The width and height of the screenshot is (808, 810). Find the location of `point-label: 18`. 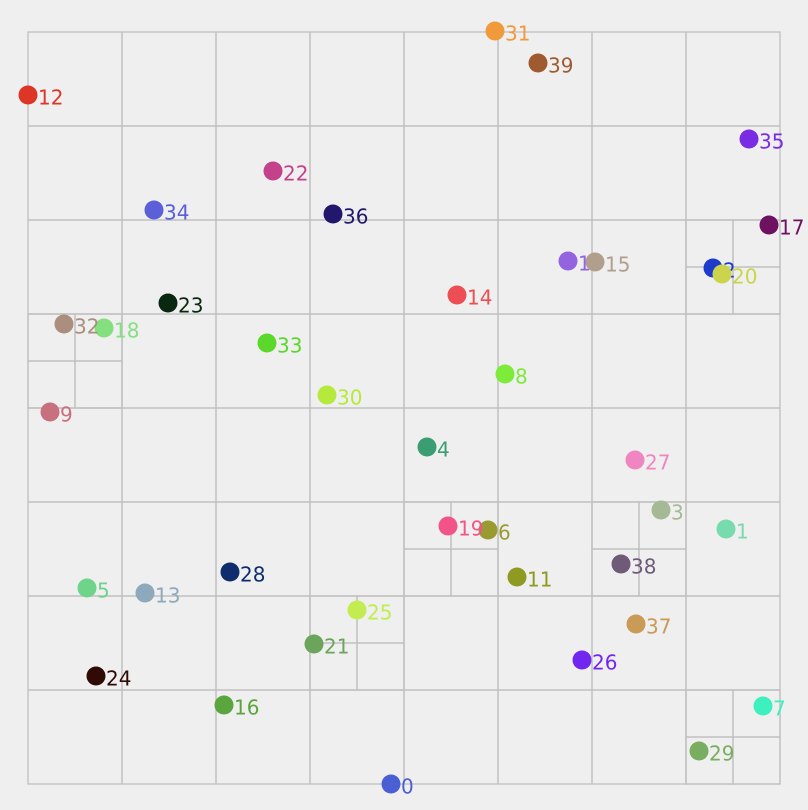

point-label: 18 is located at coordinates (126, 331).